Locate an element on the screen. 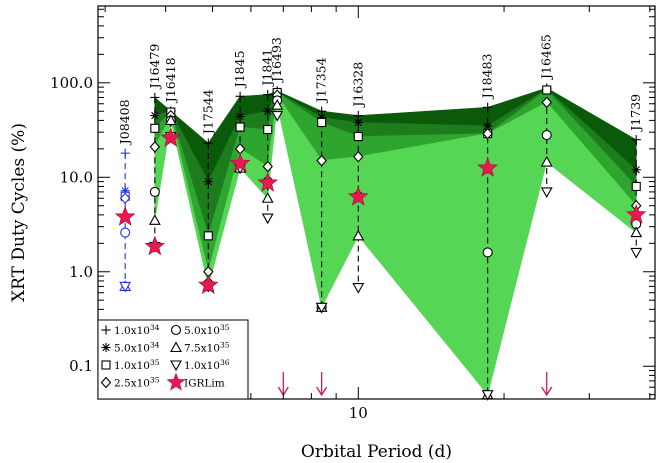 The image size is (663, 463). legend-label-6: 1.0x1036 is located at coordinates (207, 365).